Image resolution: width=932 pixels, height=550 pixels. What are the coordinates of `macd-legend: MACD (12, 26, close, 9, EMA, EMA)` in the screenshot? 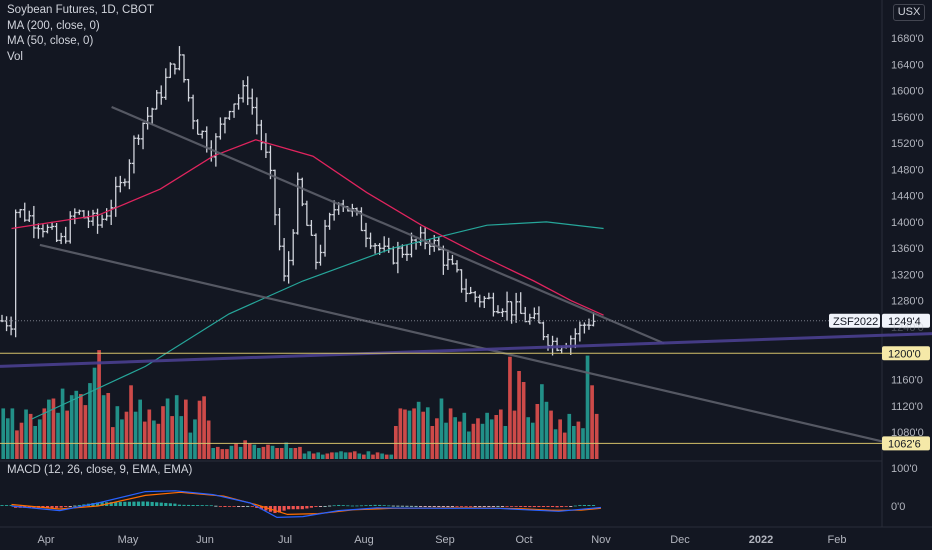 It's located at (100, 470).